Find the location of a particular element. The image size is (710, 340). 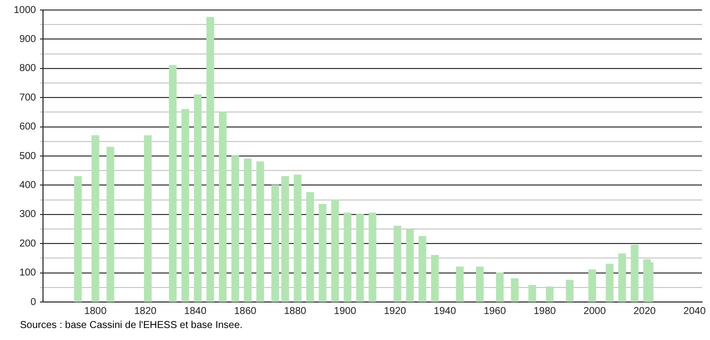

x-tick-label: 1920 is located at coordinates (395, 311).